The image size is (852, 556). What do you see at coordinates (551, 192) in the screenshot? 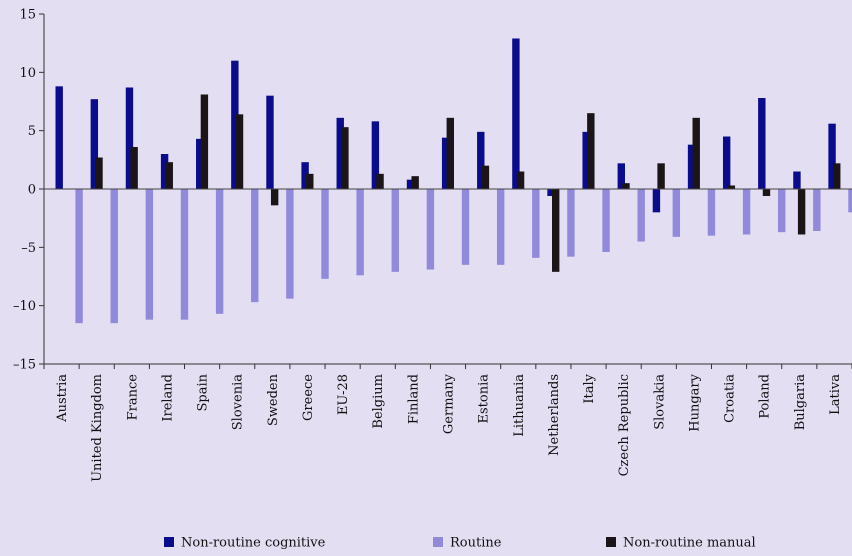
I see `bar-1-netherlands` at bounding box center [551, 192].